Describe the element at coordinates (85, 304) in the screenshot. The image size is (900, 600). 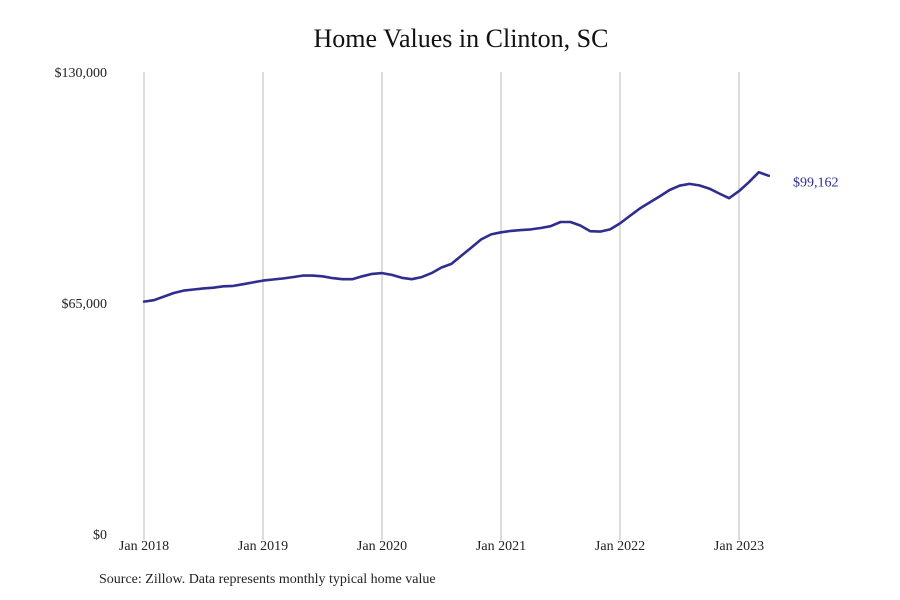
I see `y-tick-label: $65,000` at that location.